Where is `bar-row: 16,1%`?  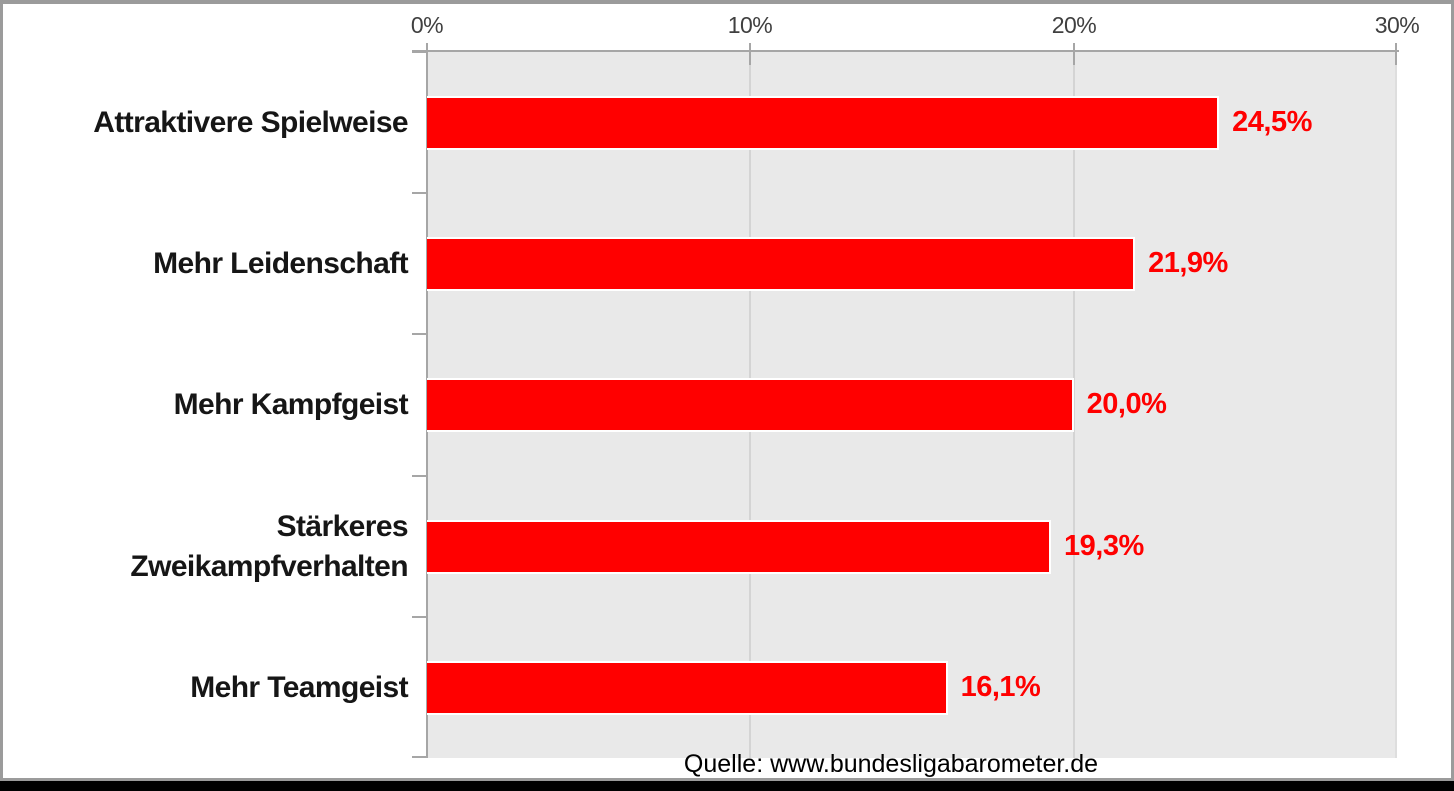
bar-row: 16,1% is located at coordinates (932, 687).